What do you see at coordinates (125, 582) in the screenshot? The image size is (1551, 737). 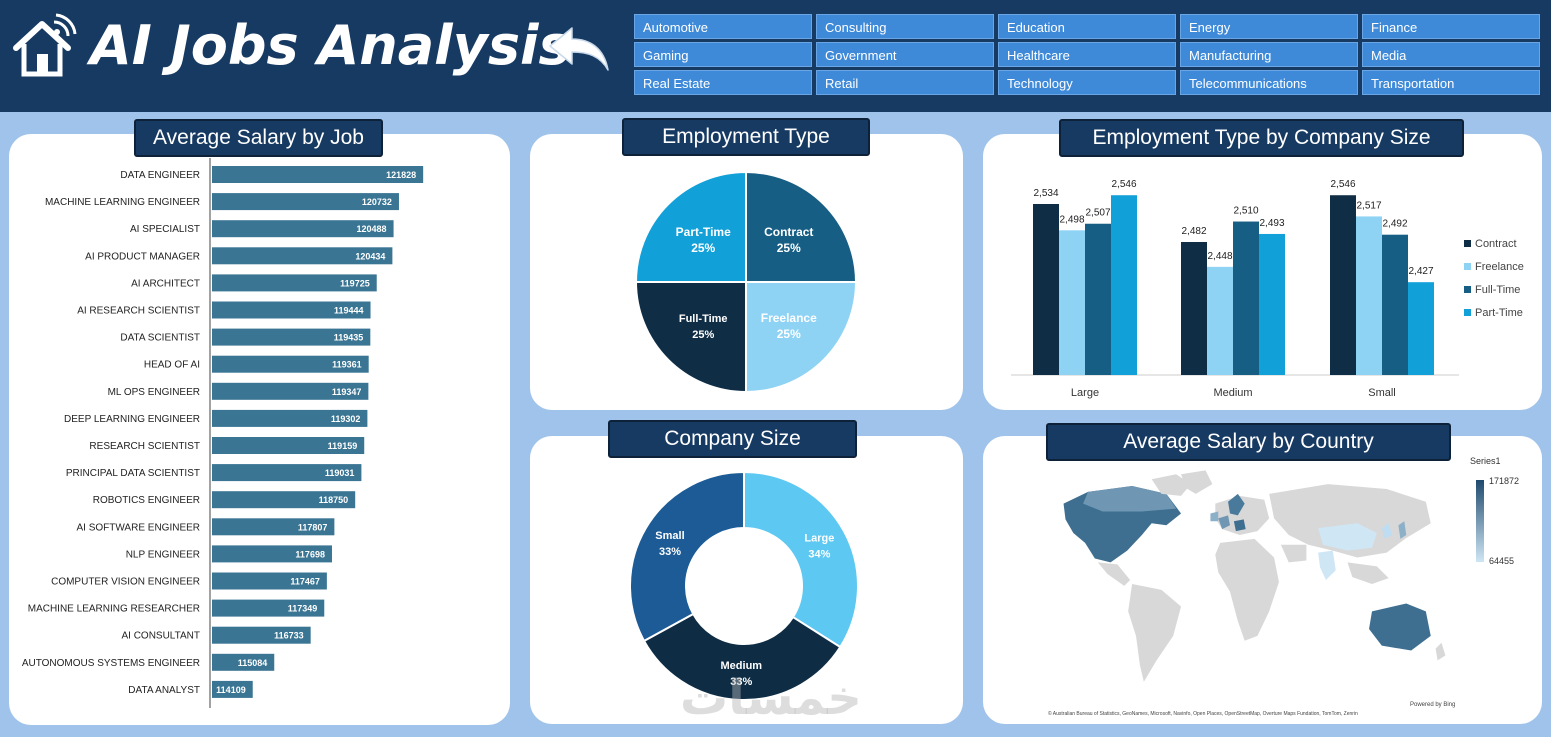 I see `bar-label: COMPUTER VISION ENGINEER` at bounding box center [125, 582].